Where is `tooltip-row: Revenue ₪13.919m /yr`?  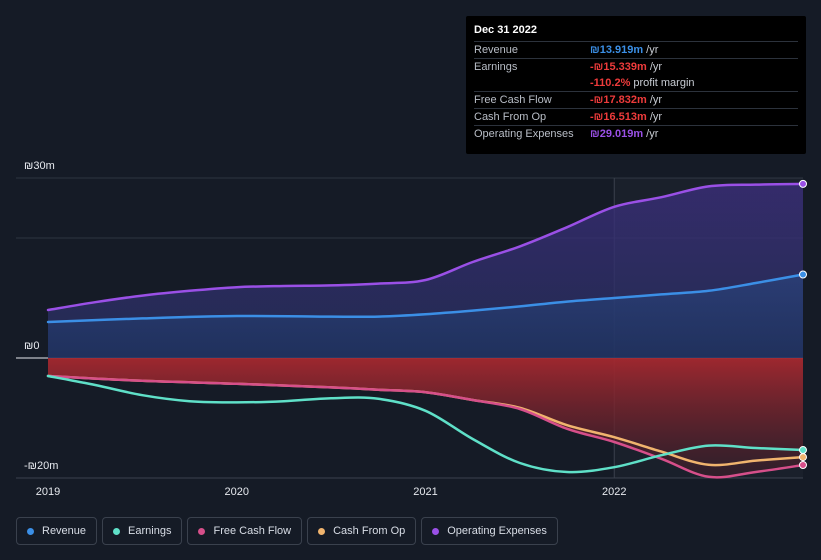
tooltip-row: Revenue ₪13.919m /yr is located at coordinates (636, 49).